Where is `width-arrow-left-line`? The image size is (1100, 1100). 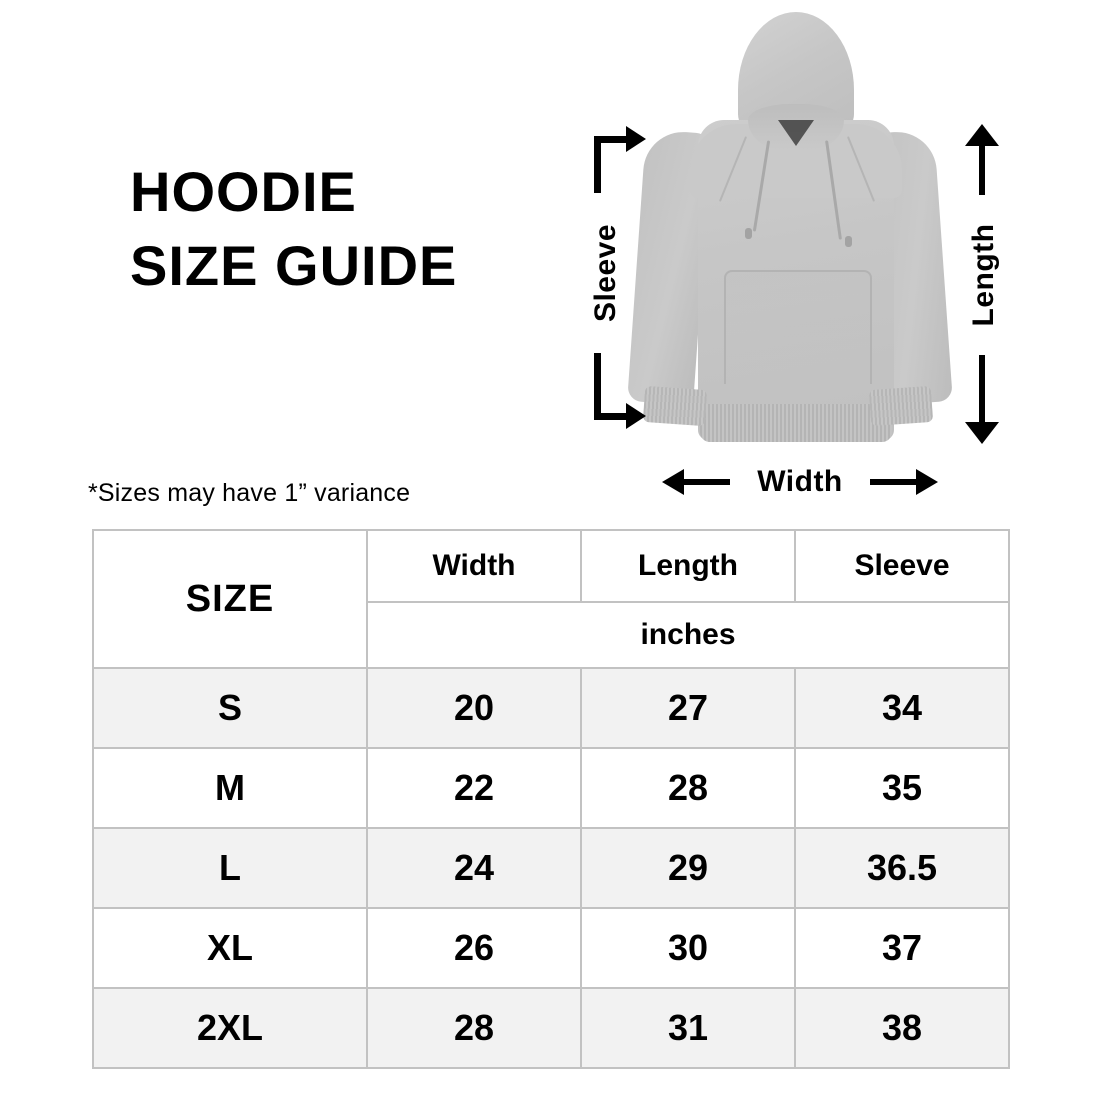 width-arrow-left-line is located at coordinates (706, 482).